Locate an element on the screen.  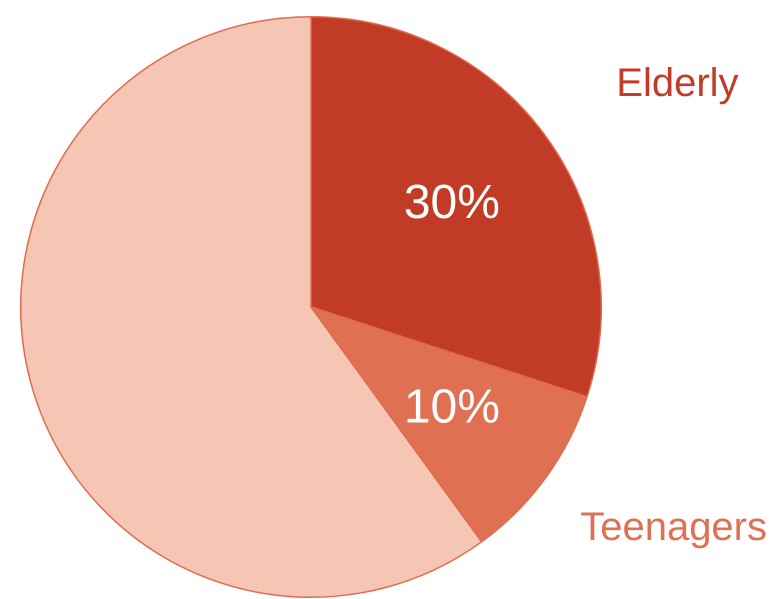
data-label: 10% is located at coordinates (452, 407).